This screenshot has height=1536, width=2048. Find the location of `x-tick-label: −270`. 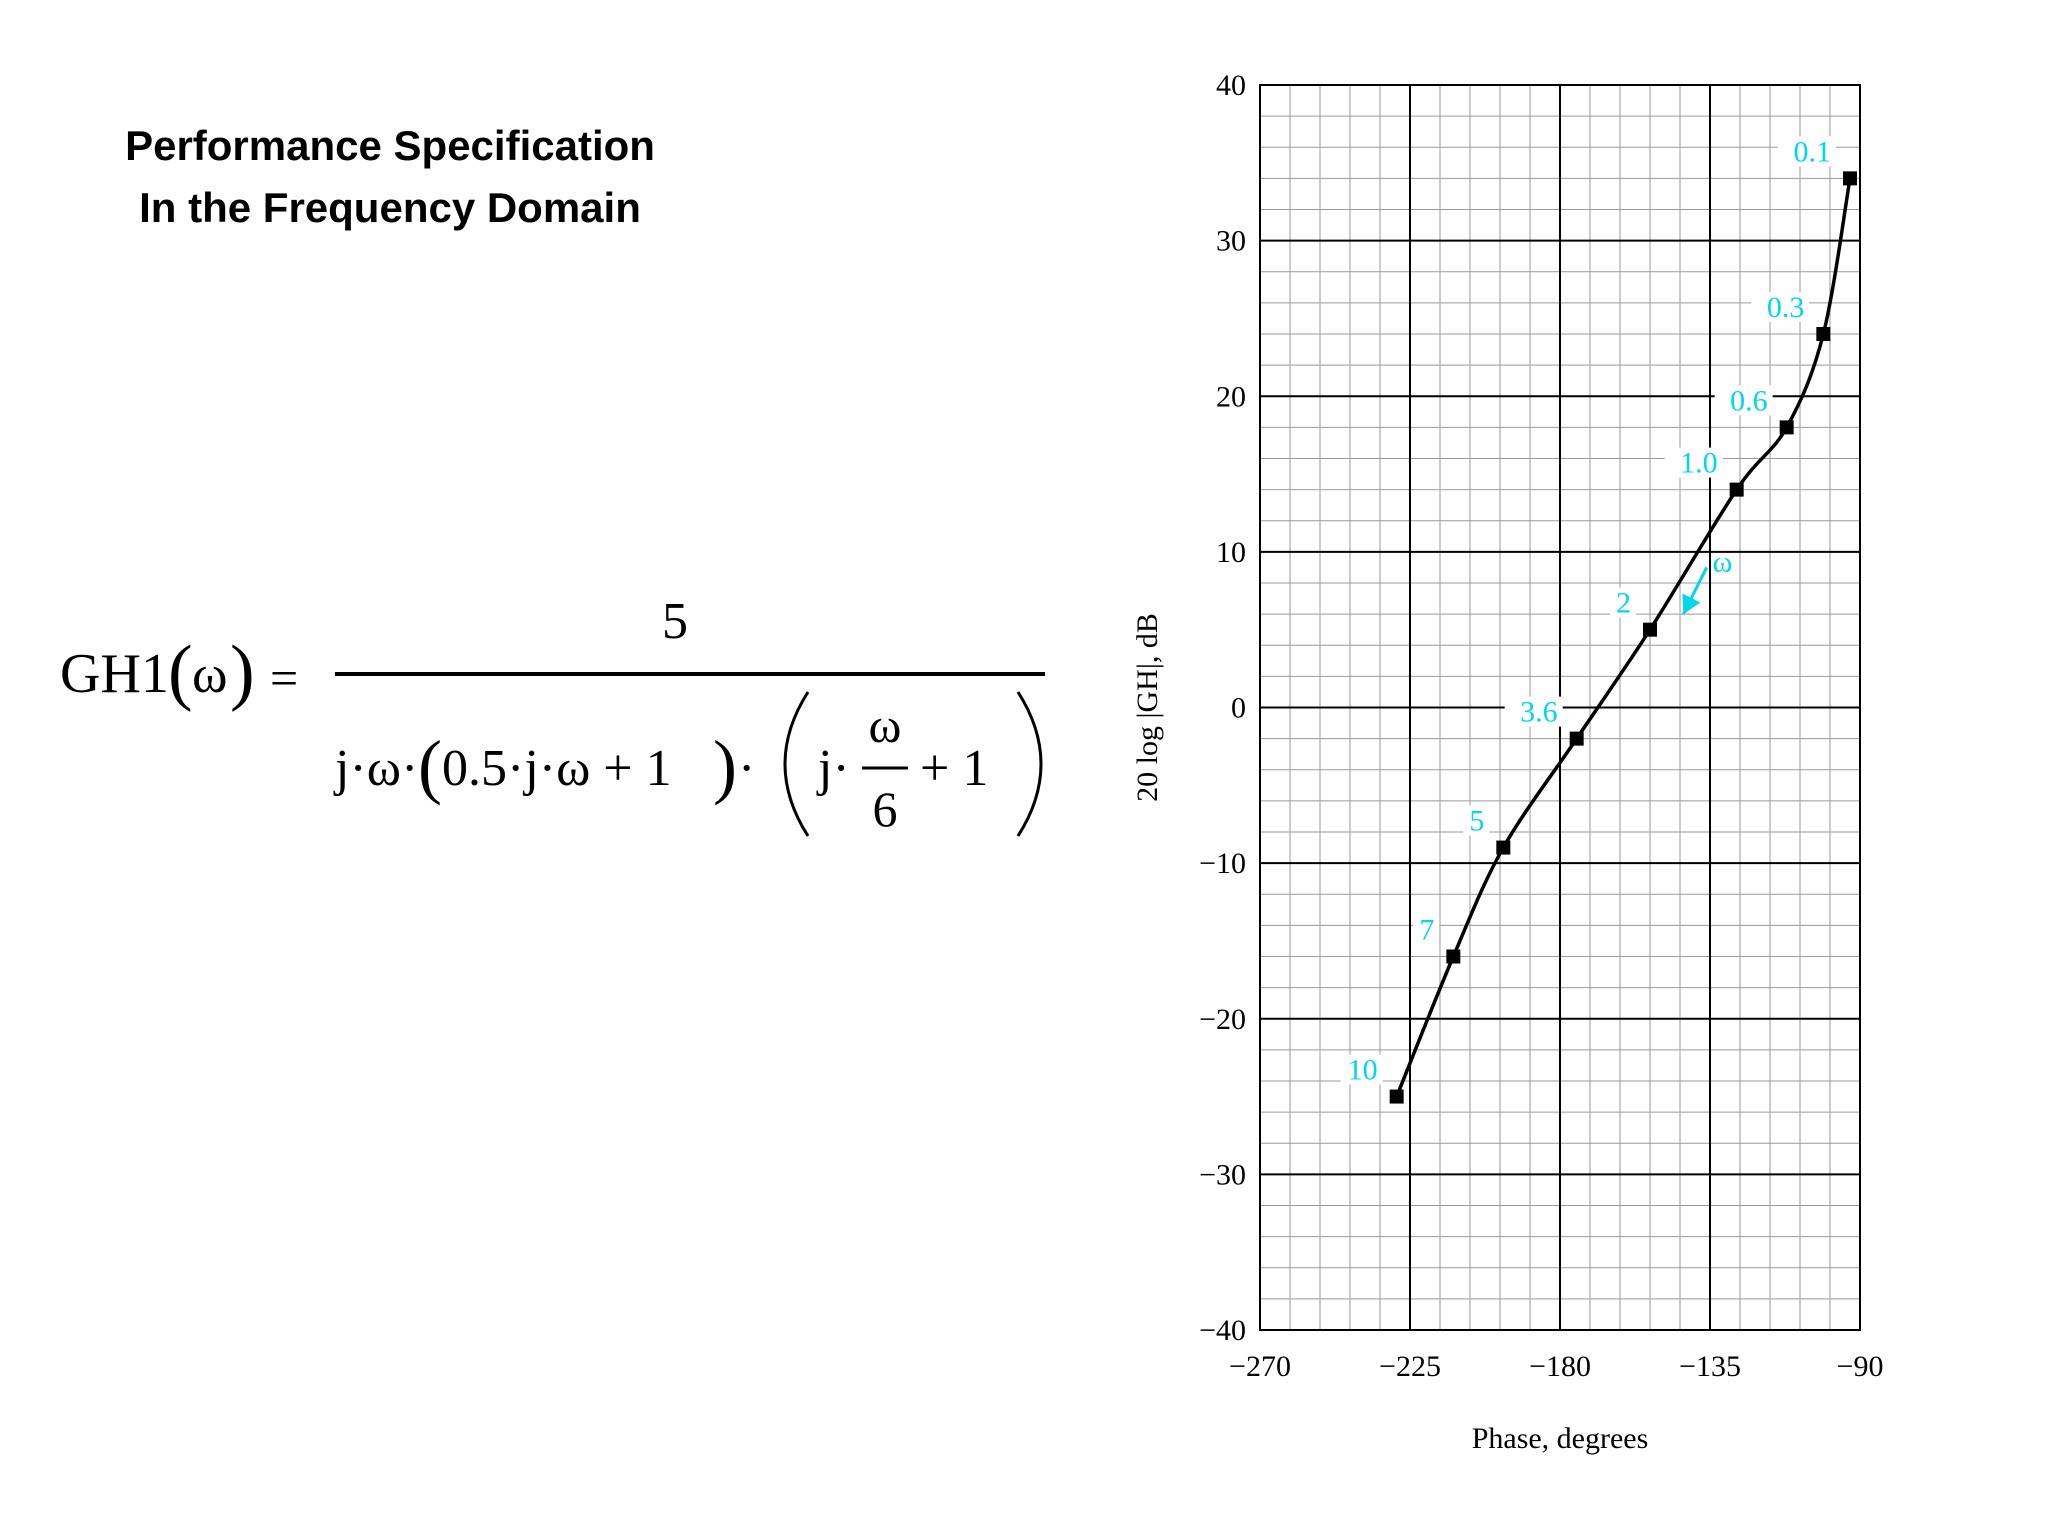

x-tick-label: −270 is located at coordinates (1260, 1366).